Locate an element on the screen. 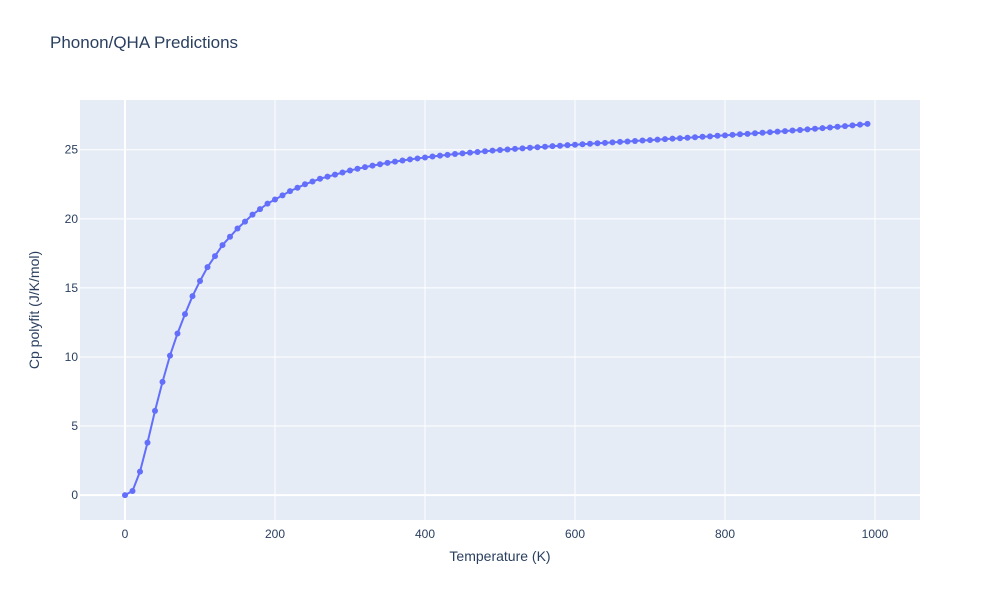  y-tick-label: 10 is located at coordinates (72, 357).